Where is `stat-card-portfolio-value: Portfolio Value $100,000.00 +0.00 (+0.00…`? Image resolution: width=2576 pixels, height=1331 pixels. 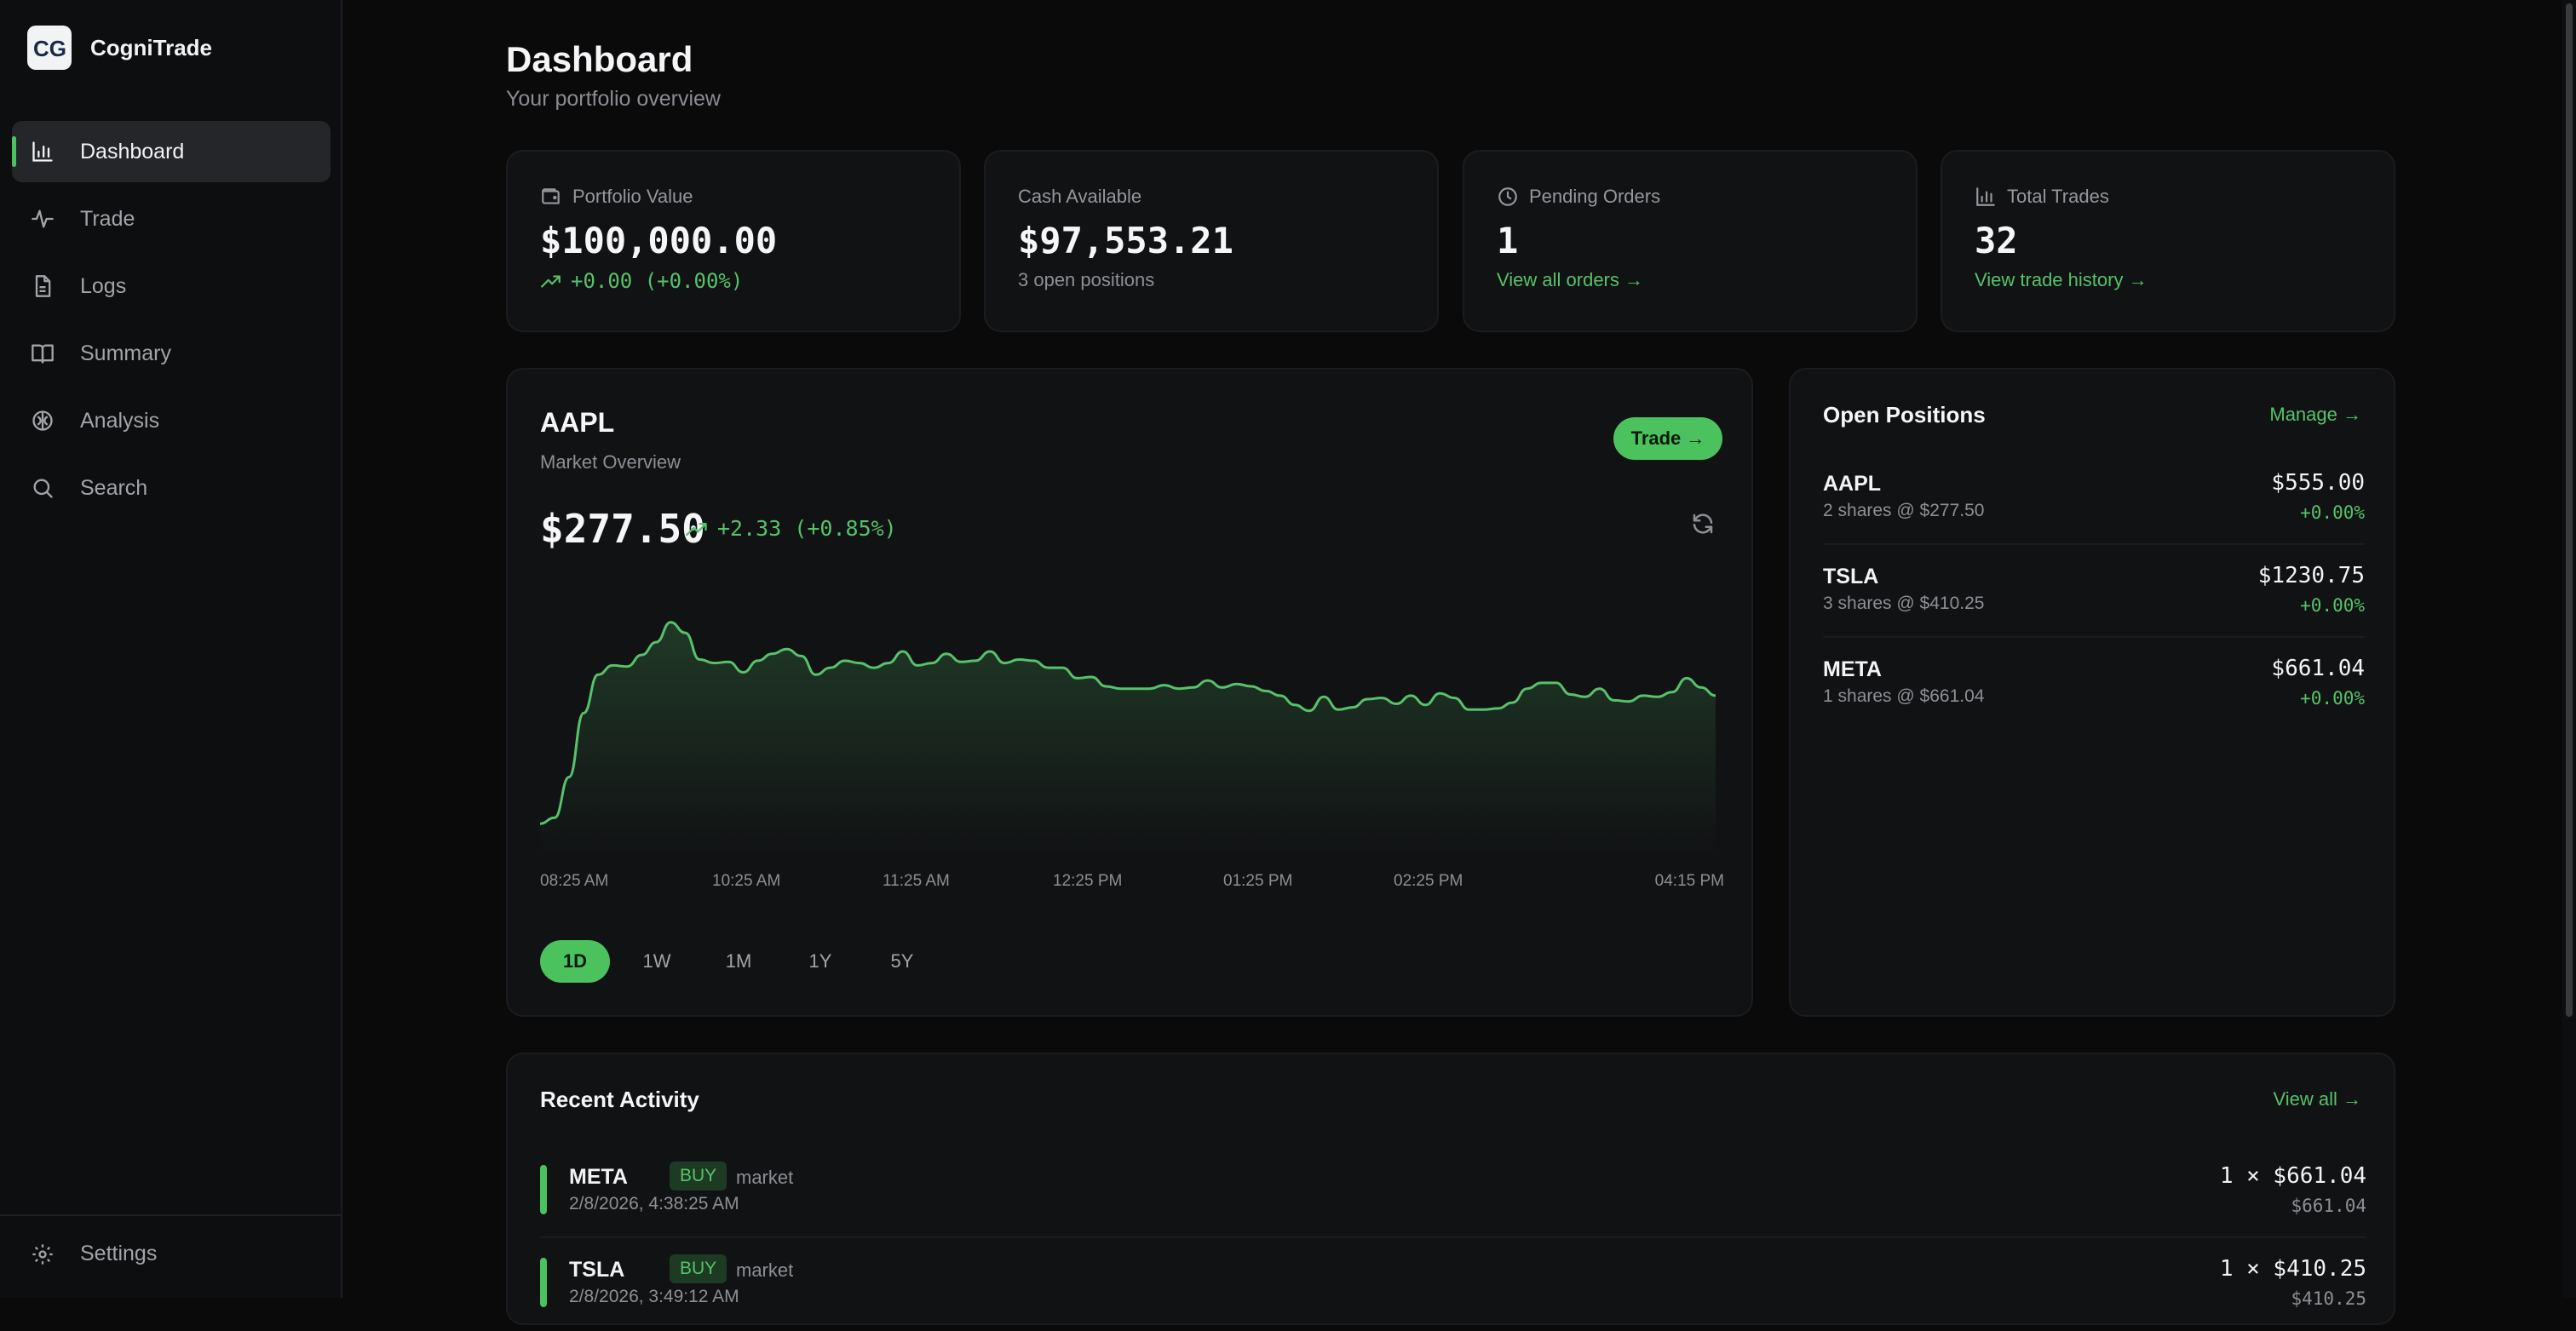 stat-card-portfolio-value: Portfolio Value $100,000.00 +0.00 (+0.00… is located at coordinates (733, 241).